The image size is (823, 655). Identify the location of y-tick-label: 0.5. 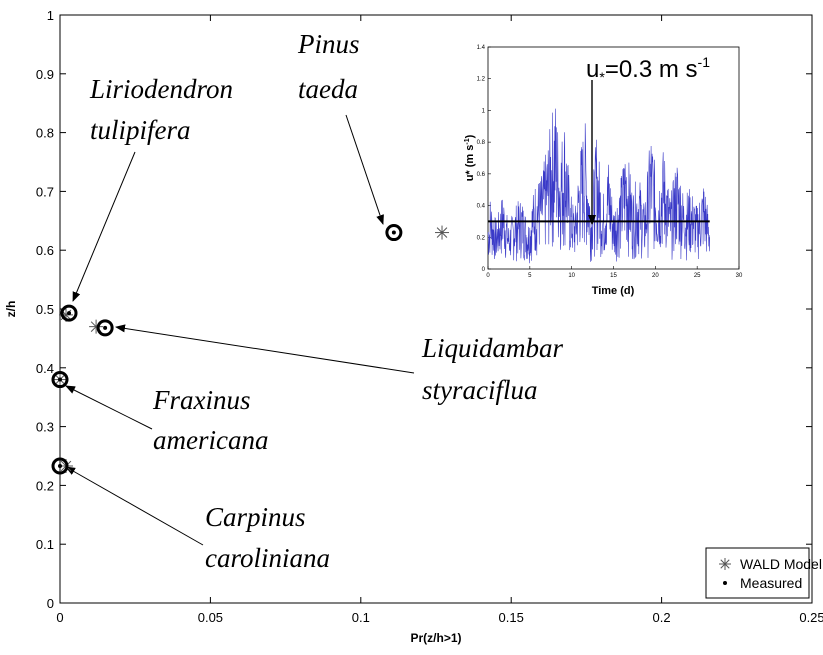
(45, 309).